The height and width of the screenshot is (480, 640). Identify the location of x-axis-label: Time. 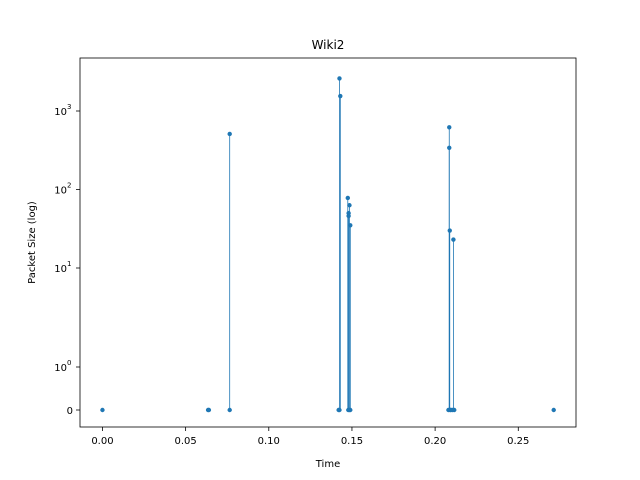
(327, 464).